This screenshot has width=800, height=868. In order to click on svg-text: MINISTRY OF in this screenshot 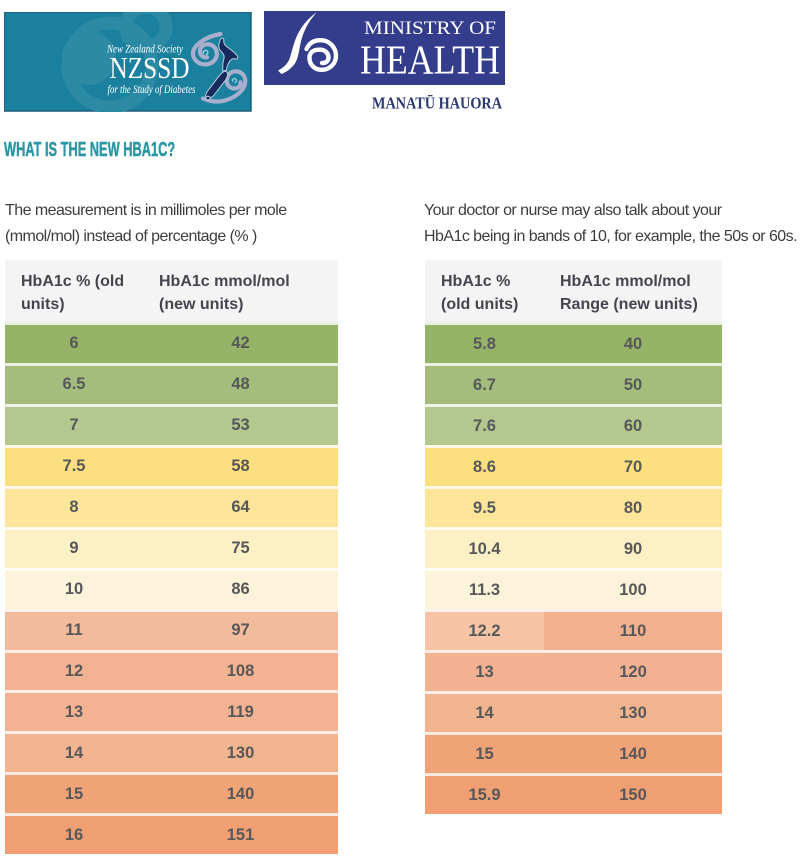, I will do `click(430, 28)`.